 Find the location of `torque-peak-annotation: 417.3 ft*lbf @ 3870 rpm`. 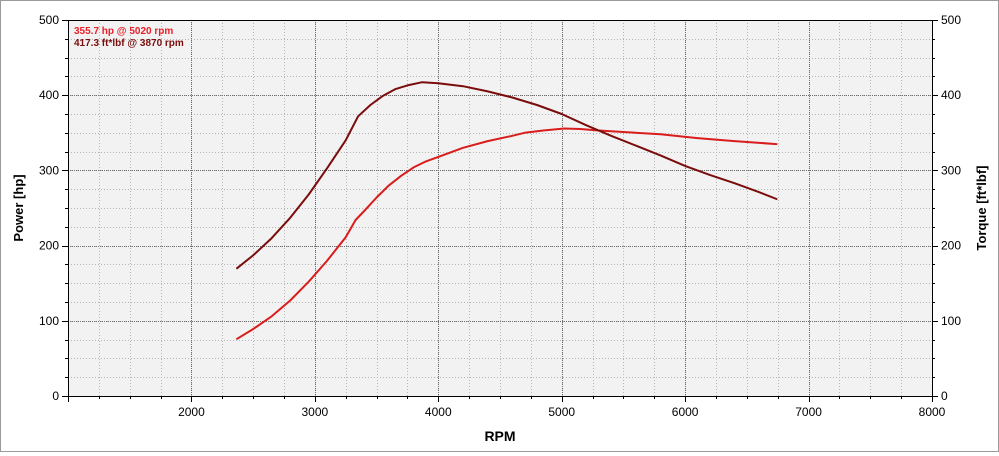

torque-peak-annotation: 417.3 ft*lbf @ 3870 rpm is located at coordinates (129, 43).